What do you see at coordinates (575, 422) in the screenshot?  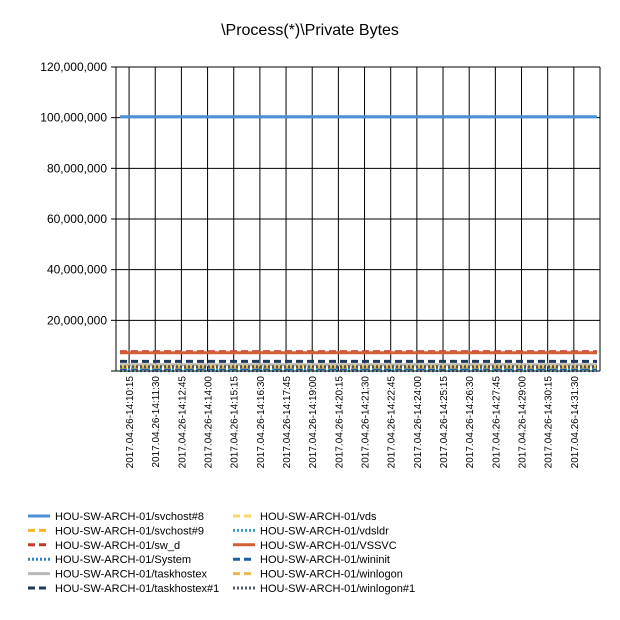 I see `x-tick-label: 2017.04.26-14:31:30` at bounding box center [575, 422].